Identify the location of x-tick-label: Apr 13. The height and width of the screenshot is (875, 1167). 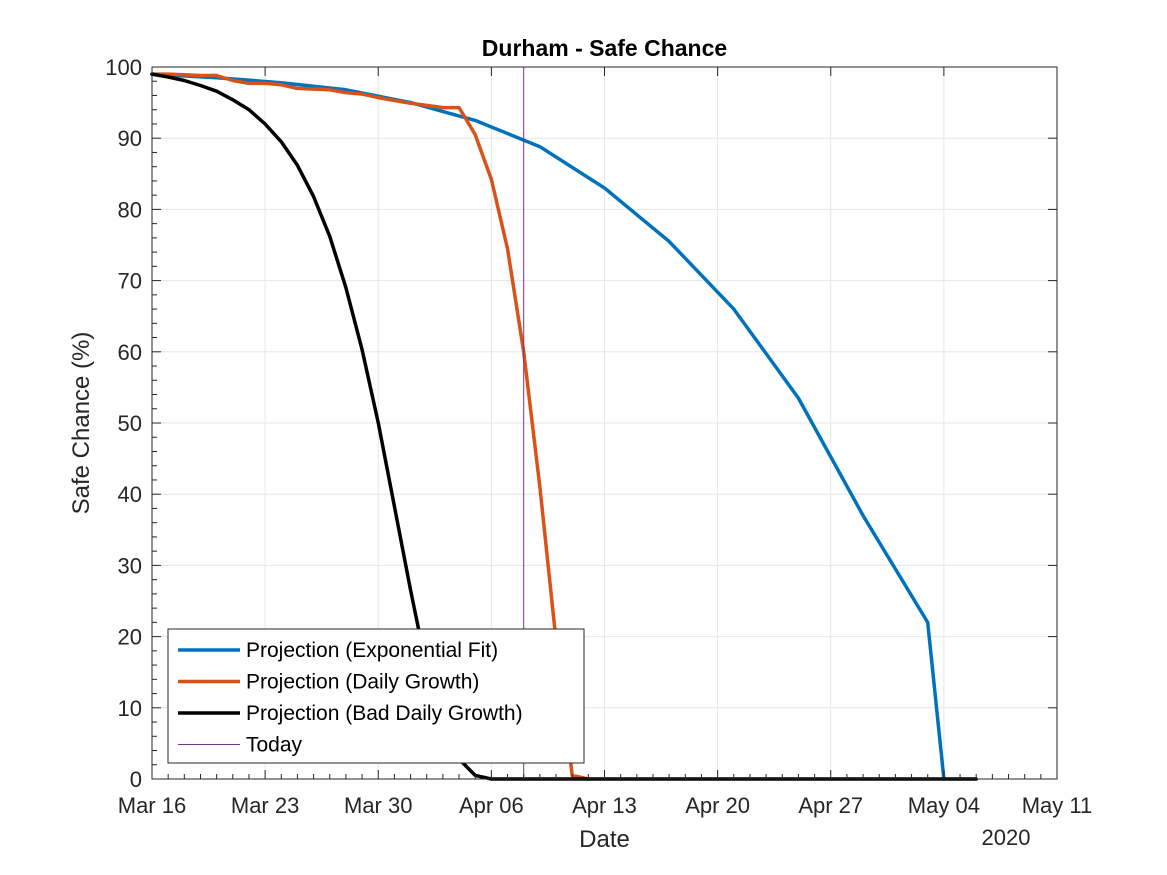
(604, 805).